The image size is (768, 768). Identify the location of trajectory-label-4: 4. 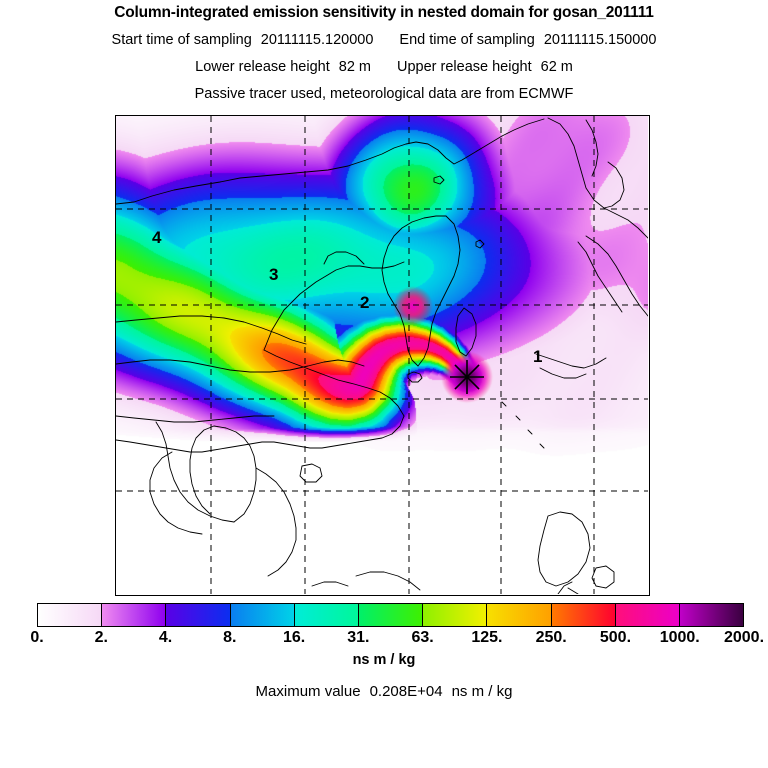
(157, 237).